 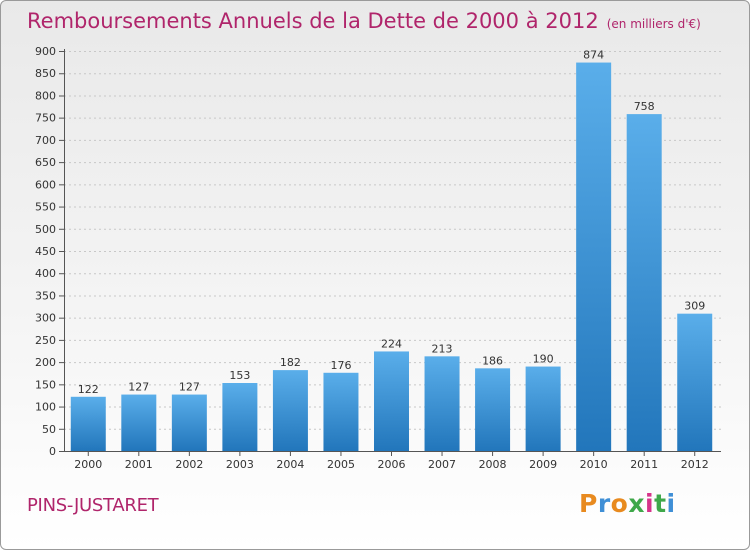 I want to click on value-label: 309, so click(x=694, y=306).